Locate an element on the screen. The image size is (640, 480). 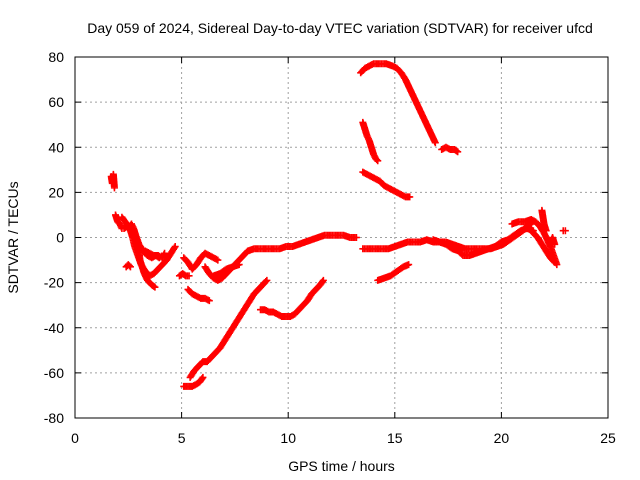
y-tick-label: -80 is located at coordinates (54, 418).